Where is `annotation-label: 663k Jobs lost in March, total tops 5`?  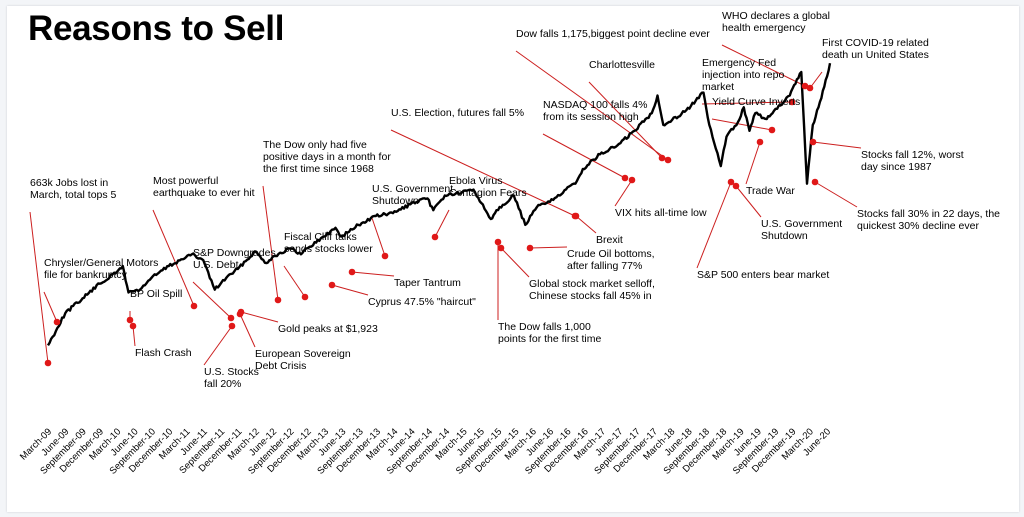 annotation-label: 663k Jobs lost in March, total tops 5 is located at coordinates (73, 189).